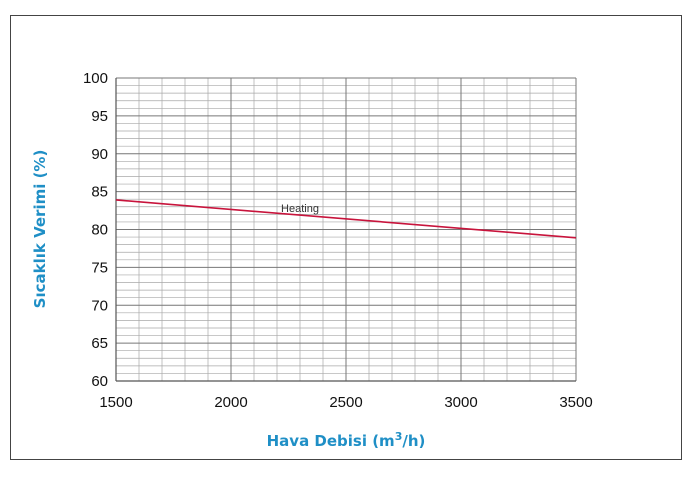 Image resolution: width=692 pixels, height=483 pixels. What do you see at coordinates (99, 230) in the screenshot?
I see `y-tick-label: 80` at bounding box center [99, 230].